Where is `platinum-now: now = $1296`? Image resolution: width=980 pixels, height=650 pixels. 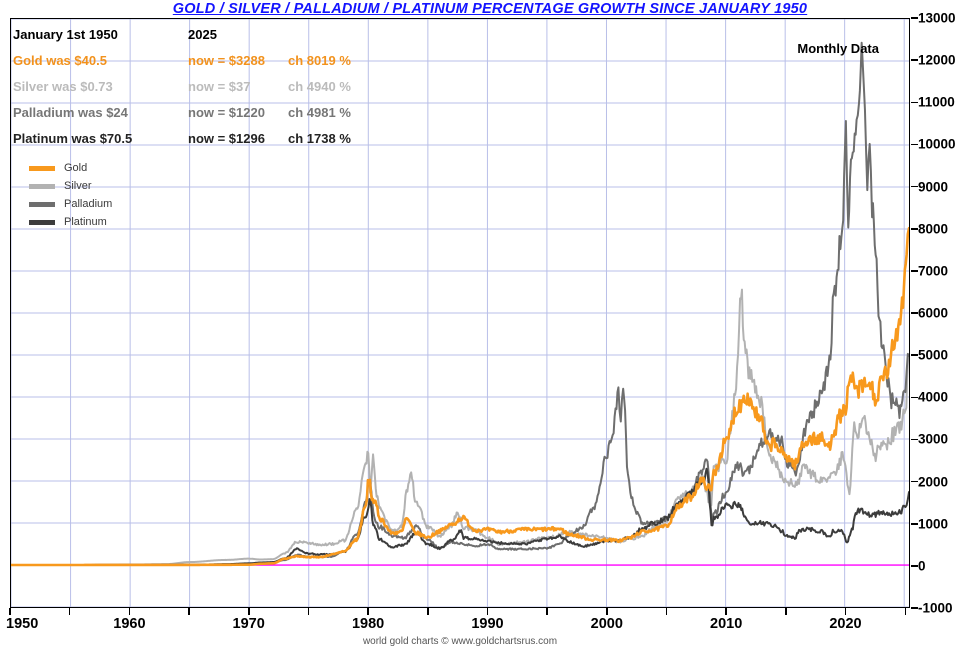
platinum-now: now = $1296 is located at coordinates (226, 138).